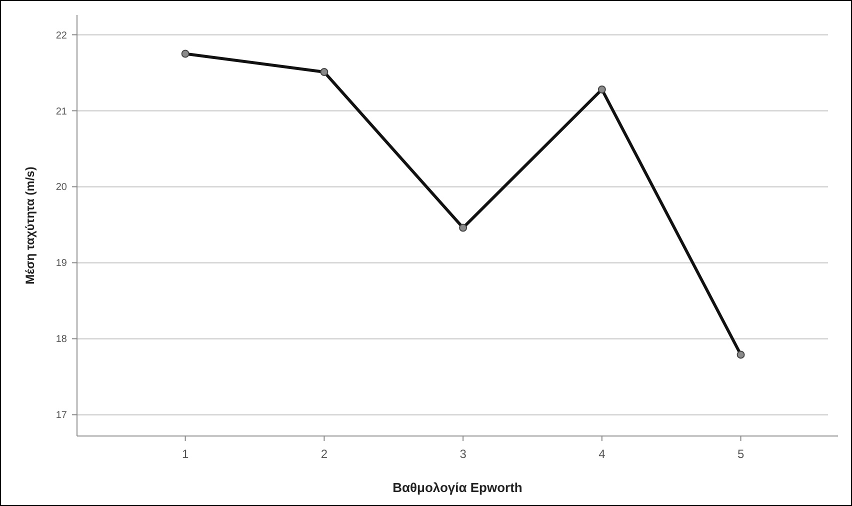 The image size is (852, 506). I want to click on y-tick-label: 17, so click(62, 416).